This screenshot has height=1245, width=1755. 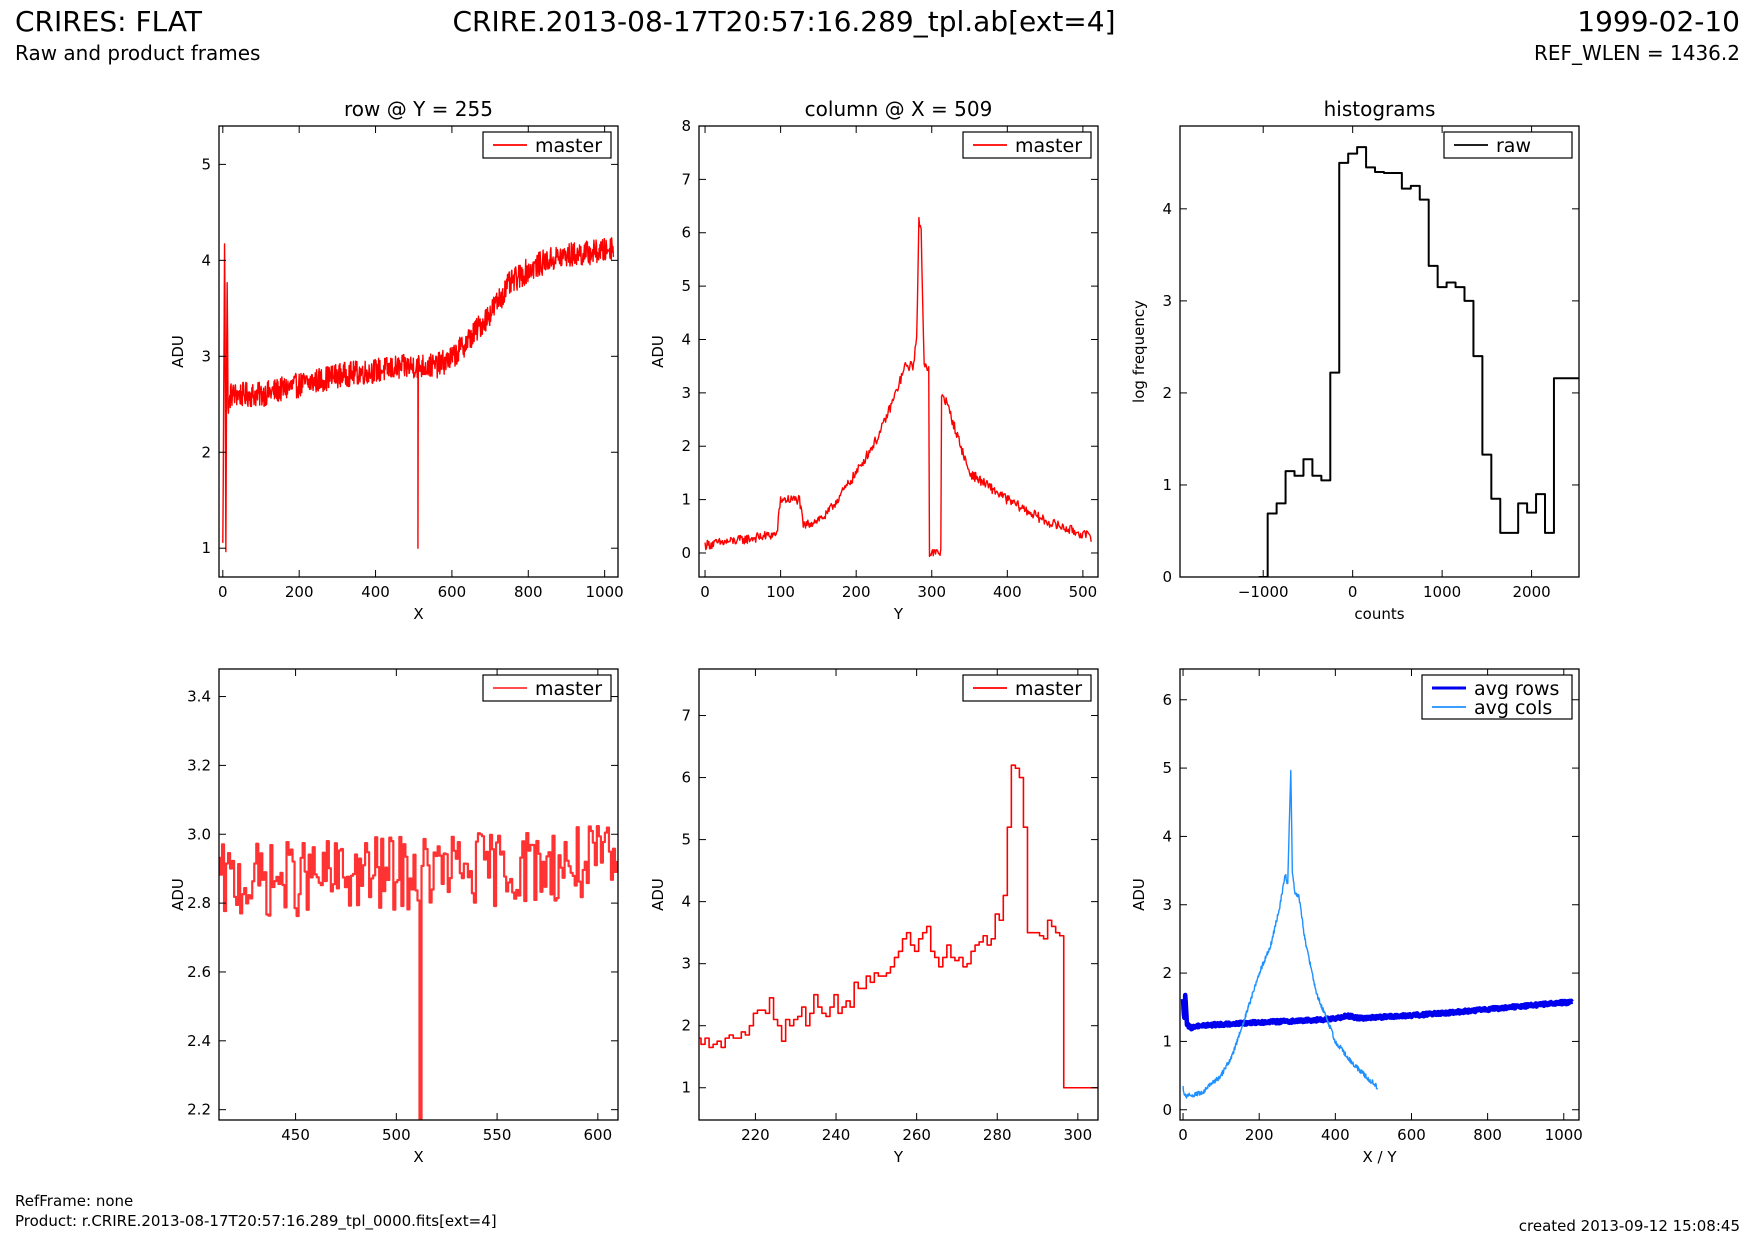 What do you see at coordinates (1629, 1226) in the screenshot?
I see `footer-created: created 2013-09-12 15:08:45` at bounding box center [1629, 1226].